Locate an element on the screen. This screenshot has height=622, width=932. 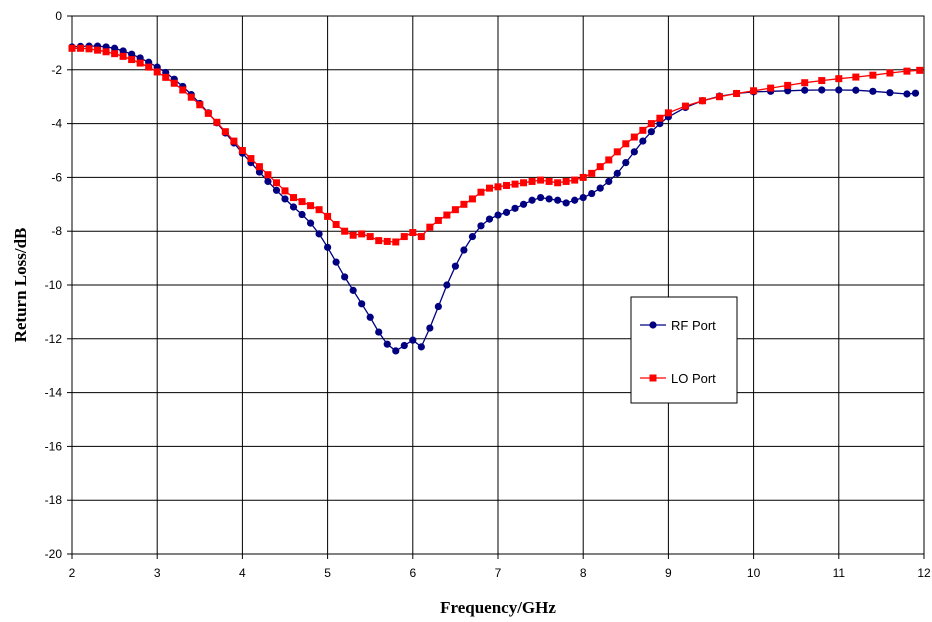
x-tick-label: 9 is located at coordinates (668, 573).